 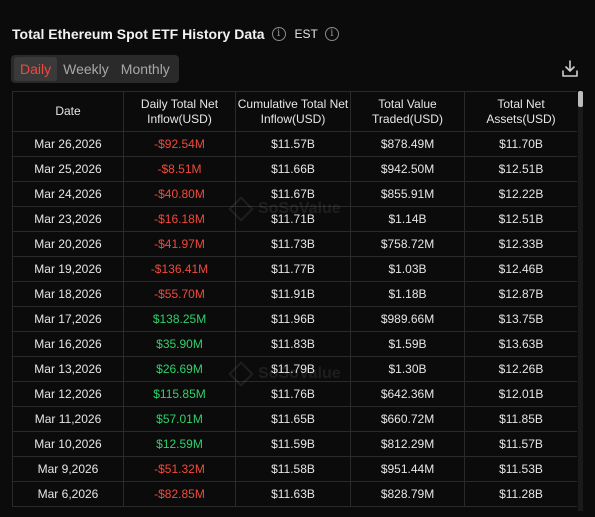 What do you see at coordinates (407, 394) in the screenshot?
I see `value-traded-cell: $642.36M` at bounding box center [407, 394].